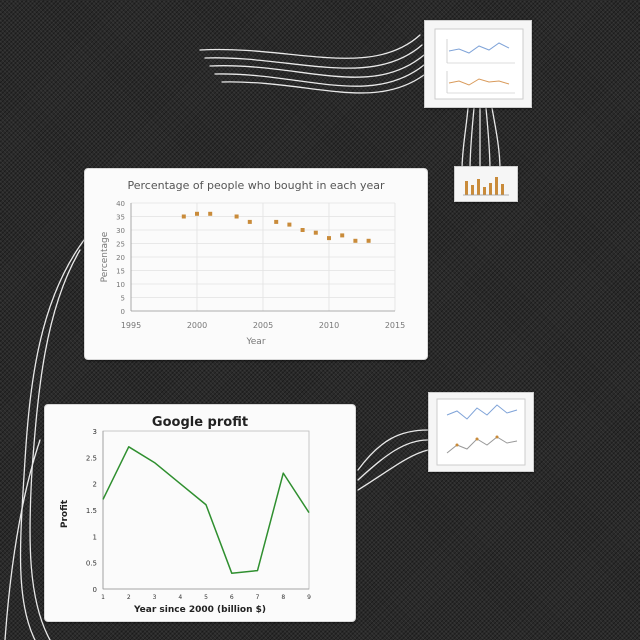 Image resolution: width=640 pixels, height=640 pixels. What do you see at coordinates (120, 204) in the screenshot?
I see `y-tick-label: 40` at bounding box center [120, 204].